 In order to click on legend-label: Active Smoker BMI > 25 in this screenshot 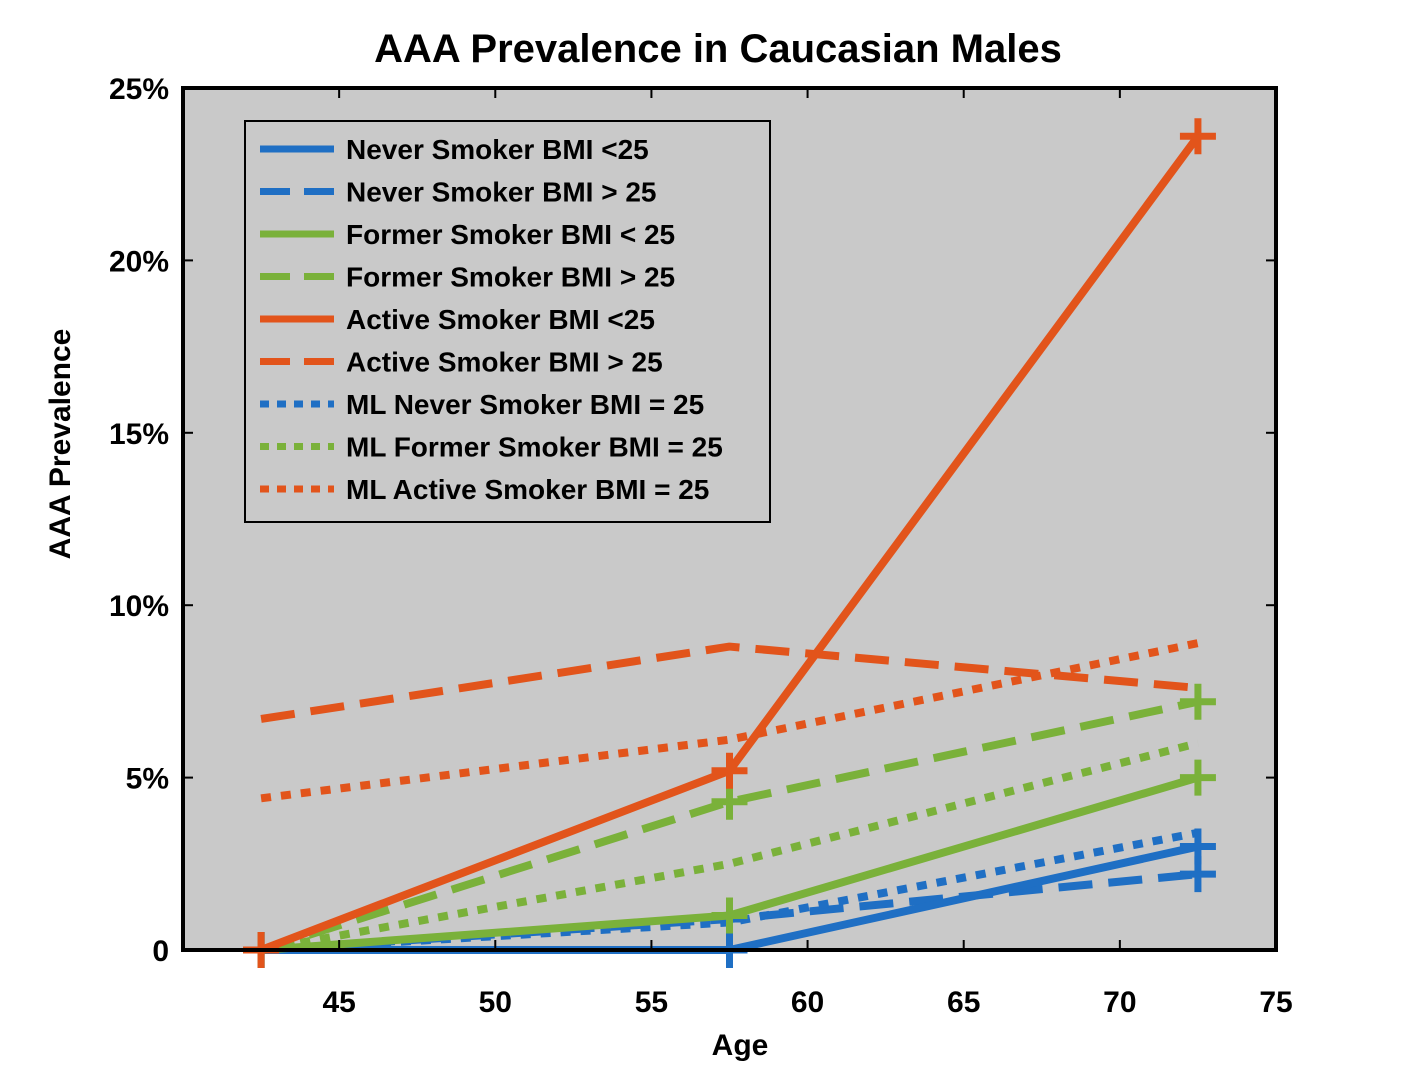, I will do `click(504, 362)`.